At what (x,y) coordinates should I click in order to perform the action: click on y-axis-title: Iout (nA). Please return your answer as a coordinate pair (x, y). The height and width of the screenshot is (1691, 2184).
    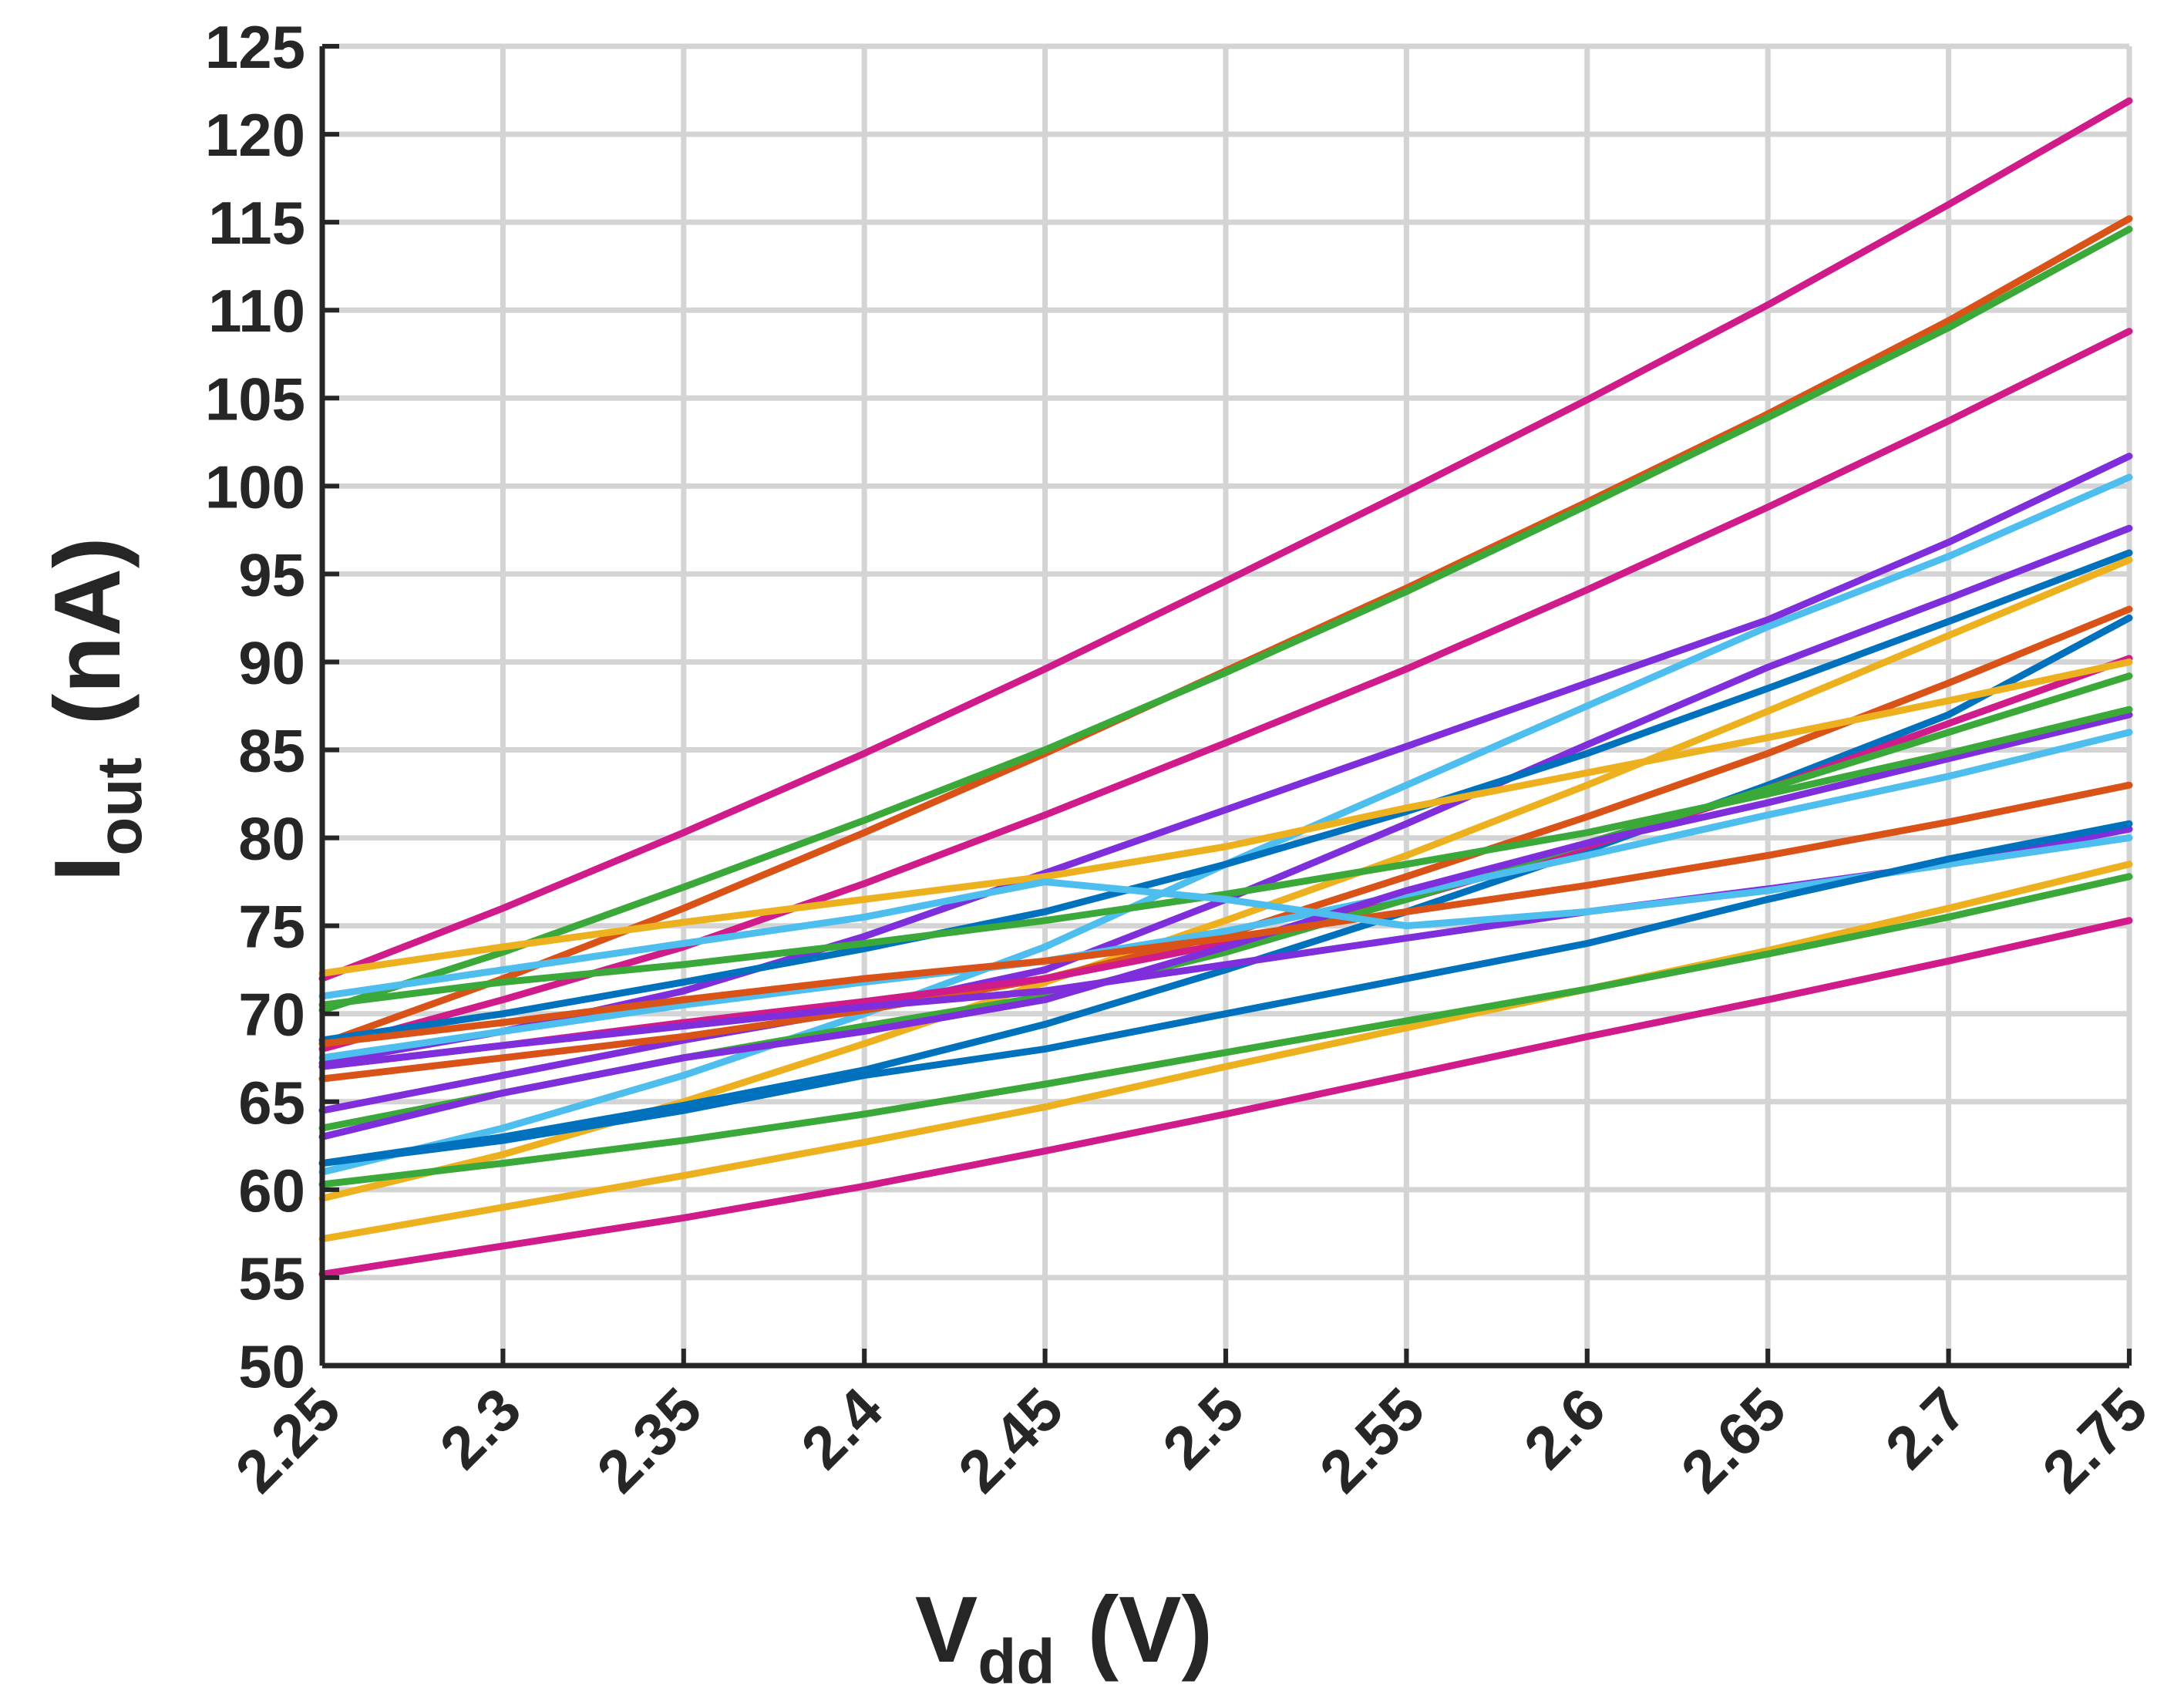
    Looking at the image, I should click on (95, 709).